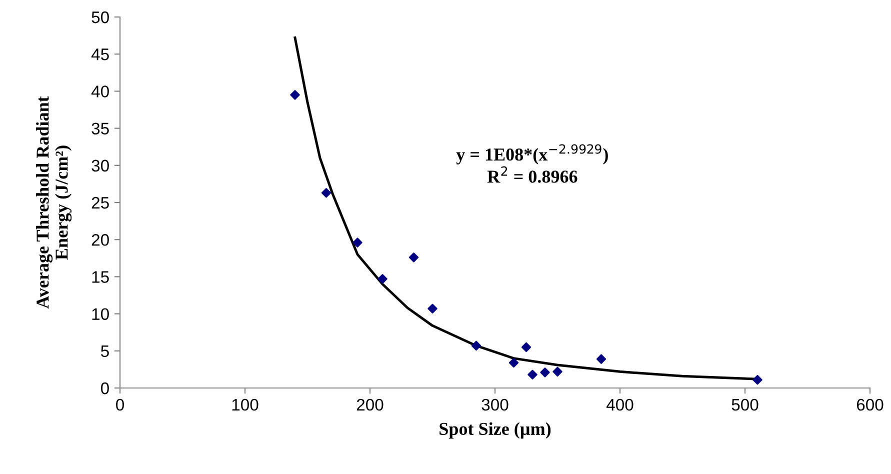  Describe the element at coordinates (100, 314) in the screenshot. I see `y-tick-label: 10` at that location.